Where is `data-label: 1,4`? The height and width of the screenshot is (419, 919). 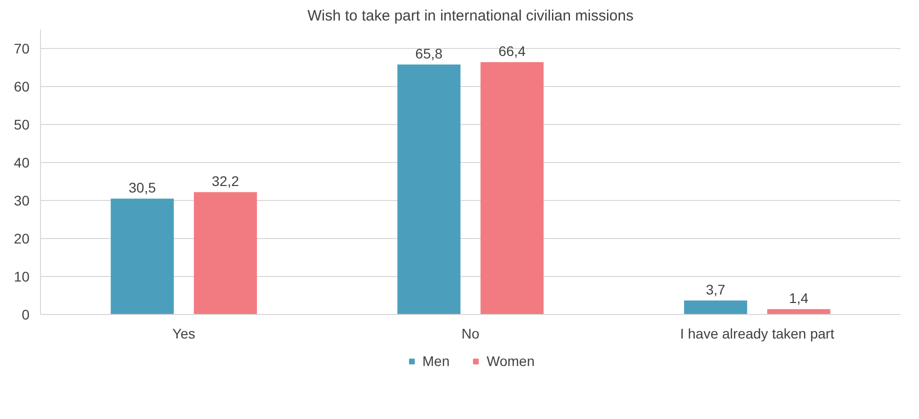 data-label: 1,4 is located at coordinates (799, 298).